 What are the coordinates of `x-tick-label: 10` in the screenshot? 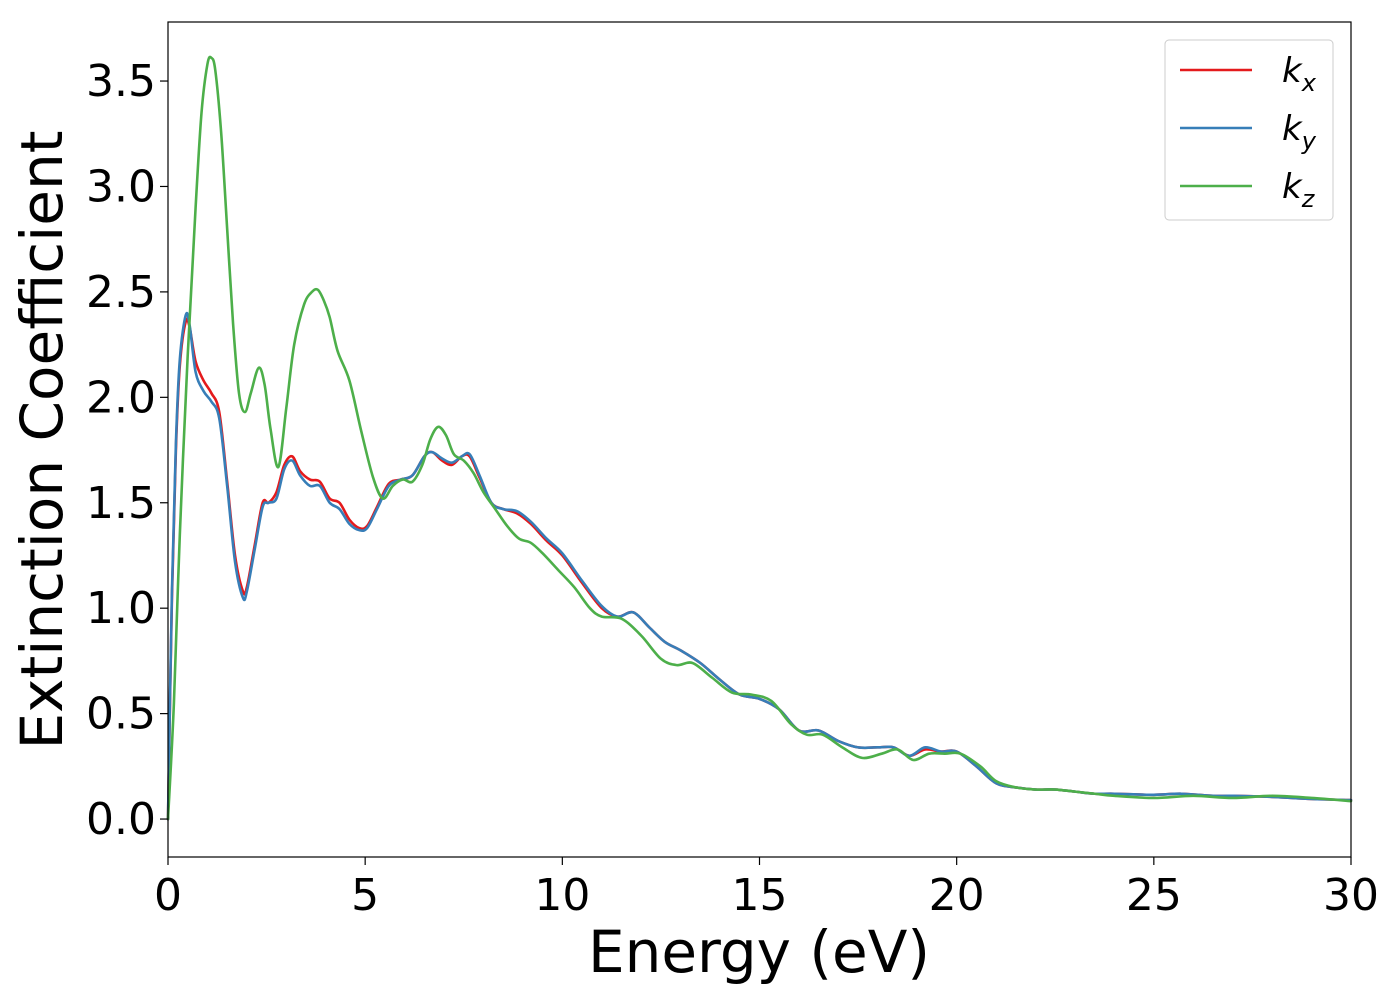 It's located at (562, 895).